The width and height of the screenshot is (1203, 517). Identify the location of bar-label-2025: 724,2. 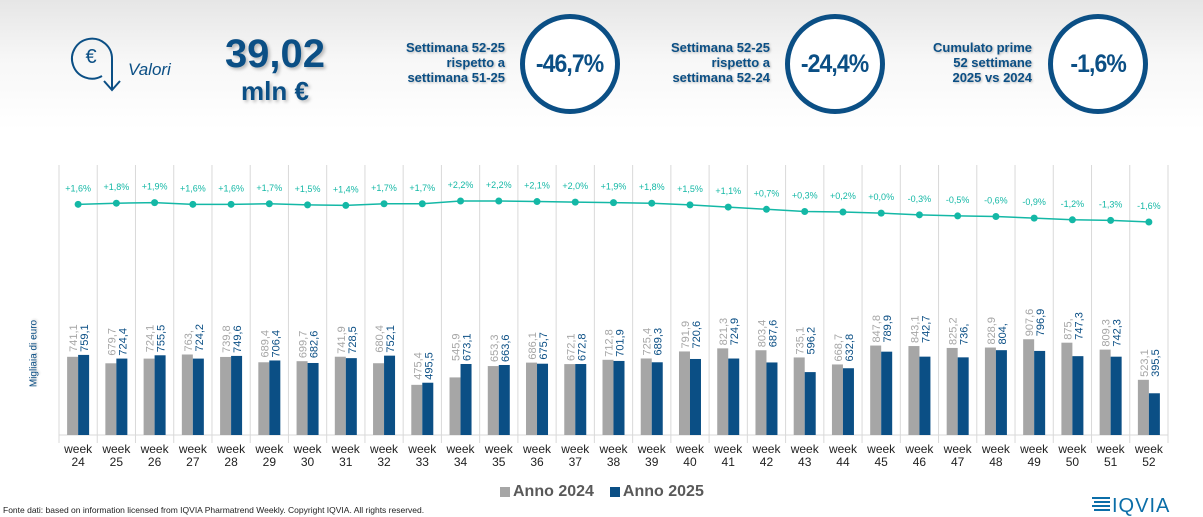
(200, 338).